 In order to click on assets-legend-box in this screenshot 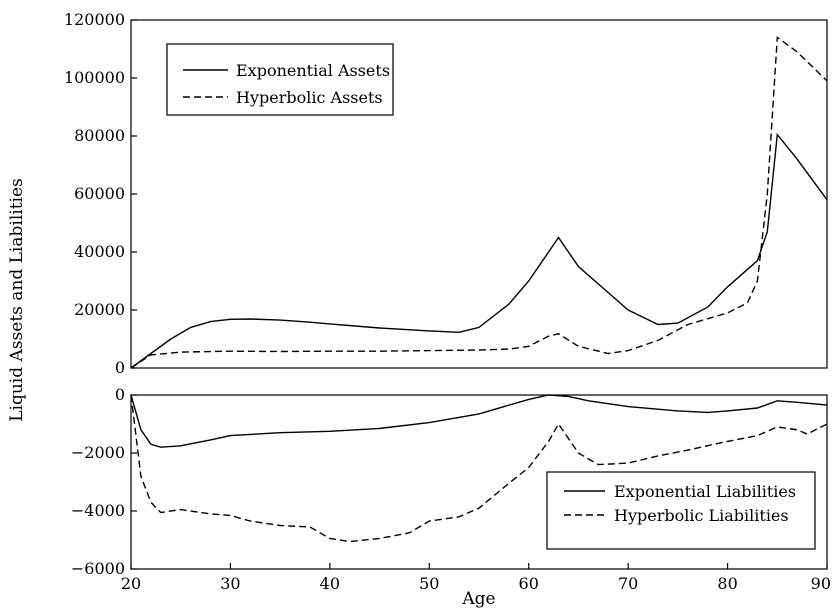, I will do `click(280, 79)`.